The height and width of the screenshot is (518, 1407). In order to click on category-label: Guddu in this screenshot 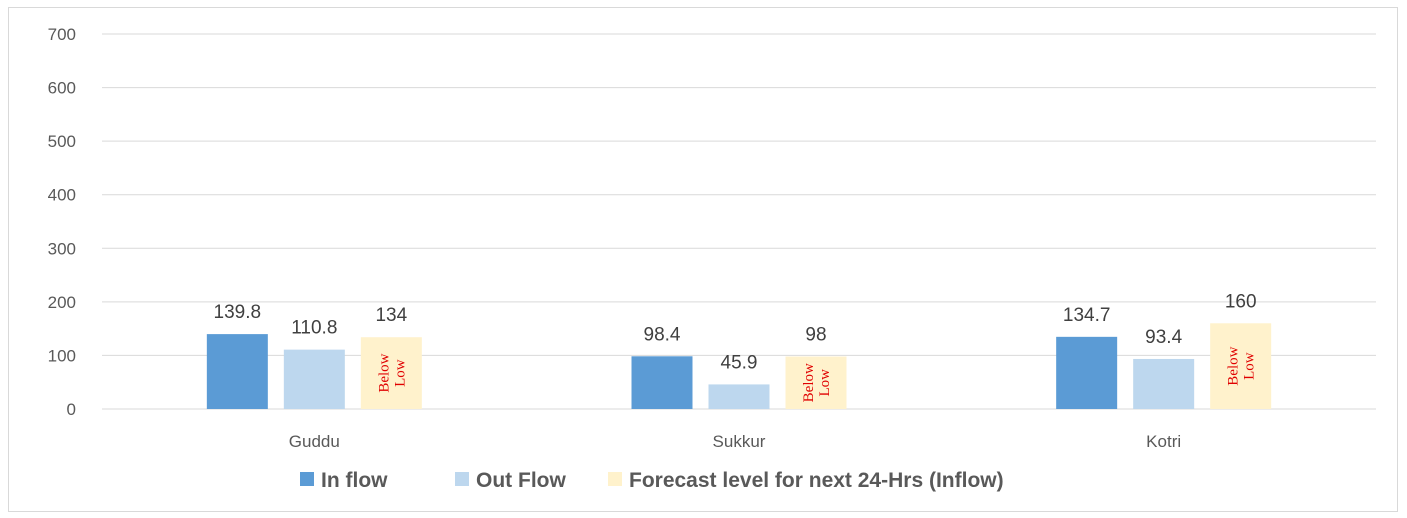, I will do `click(314, 441)`.